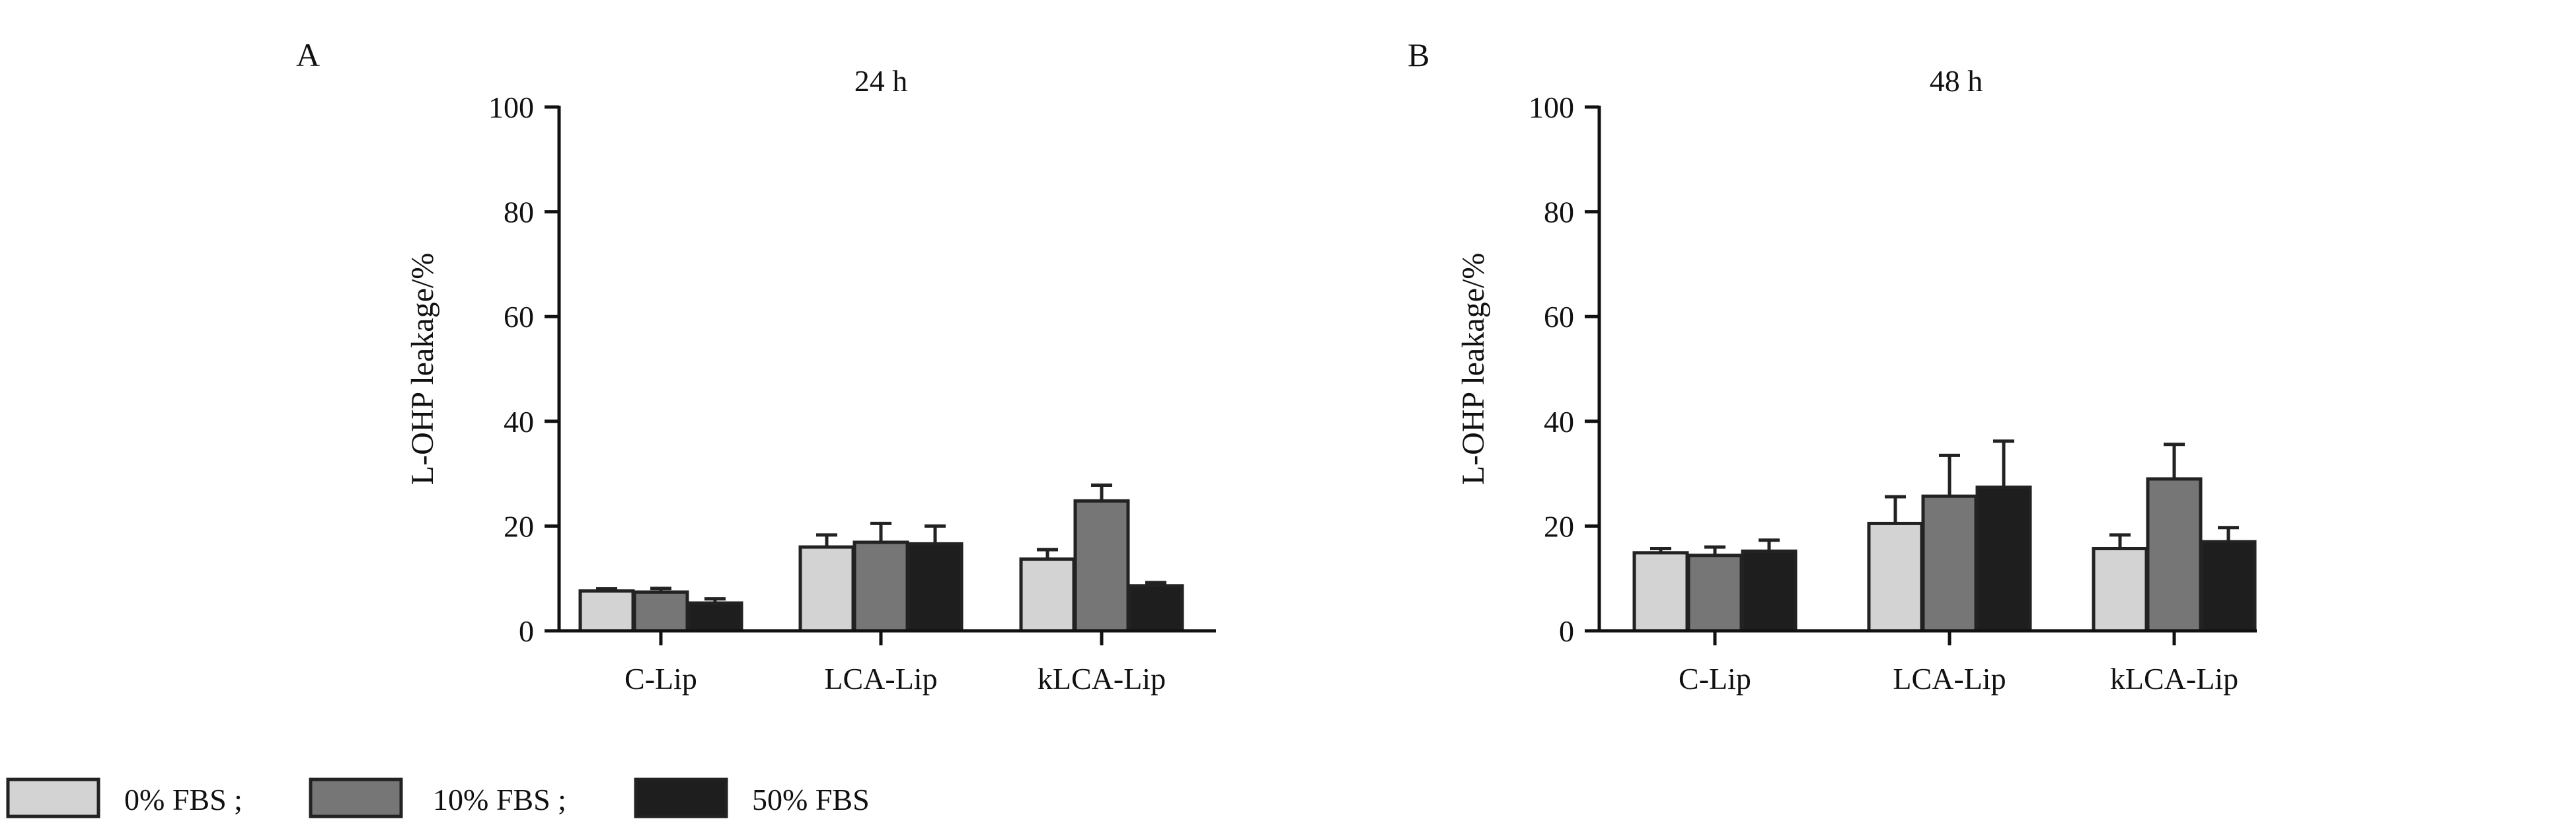 Image resolution: width=2576 pixels, height=827 pixels. I want to click on chart-title: 48 h, so click(1957, 81).